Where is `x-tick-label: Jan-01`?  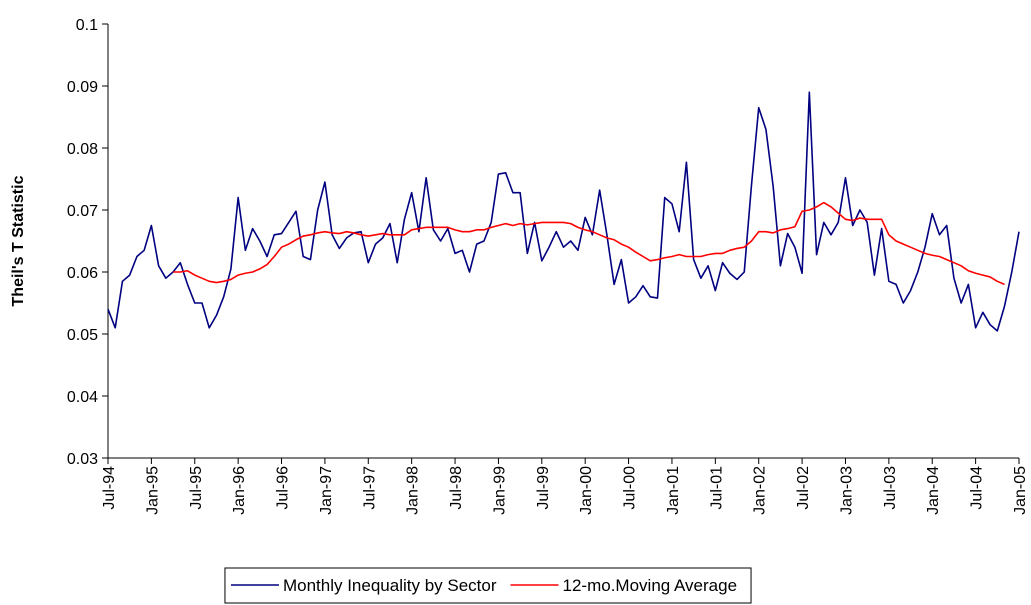
x-tick-label: Jan-01 is located at coordinates (673, 490).